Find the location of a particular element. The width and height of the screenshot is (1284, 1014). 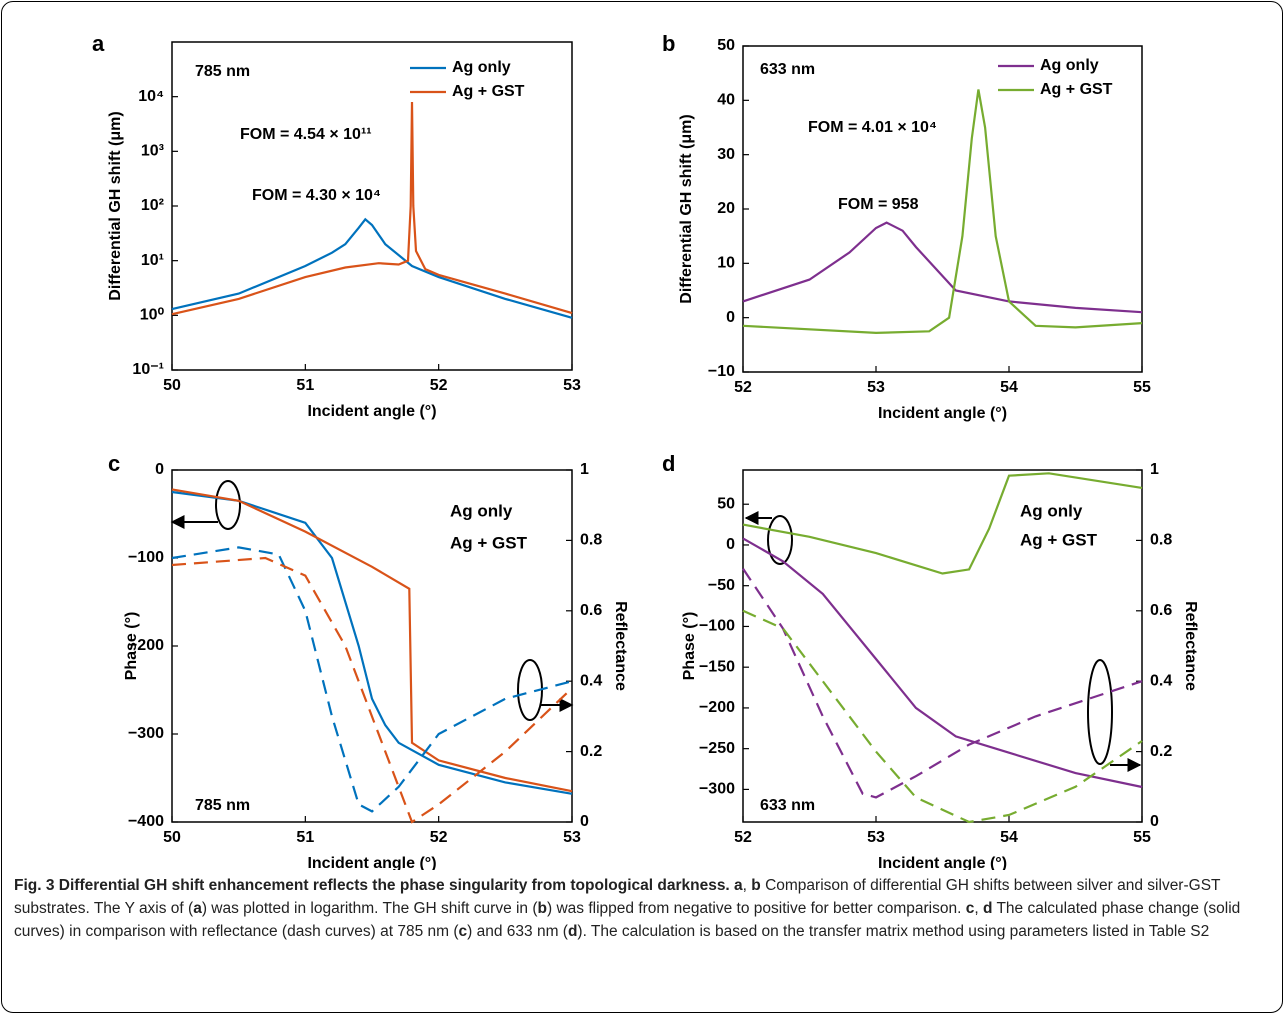

x-tick-label: 50 is located at coordinates (172, 837).